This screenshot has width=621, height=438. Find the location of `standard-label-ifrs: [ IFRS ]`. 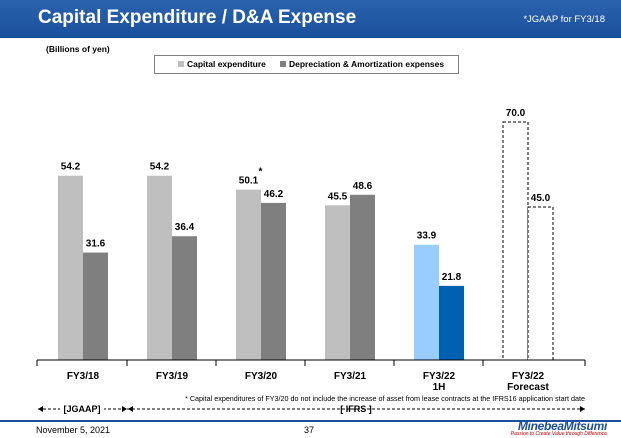

standard-label-ifrs: [ IFRS ] is located at coordinates (356, 409).